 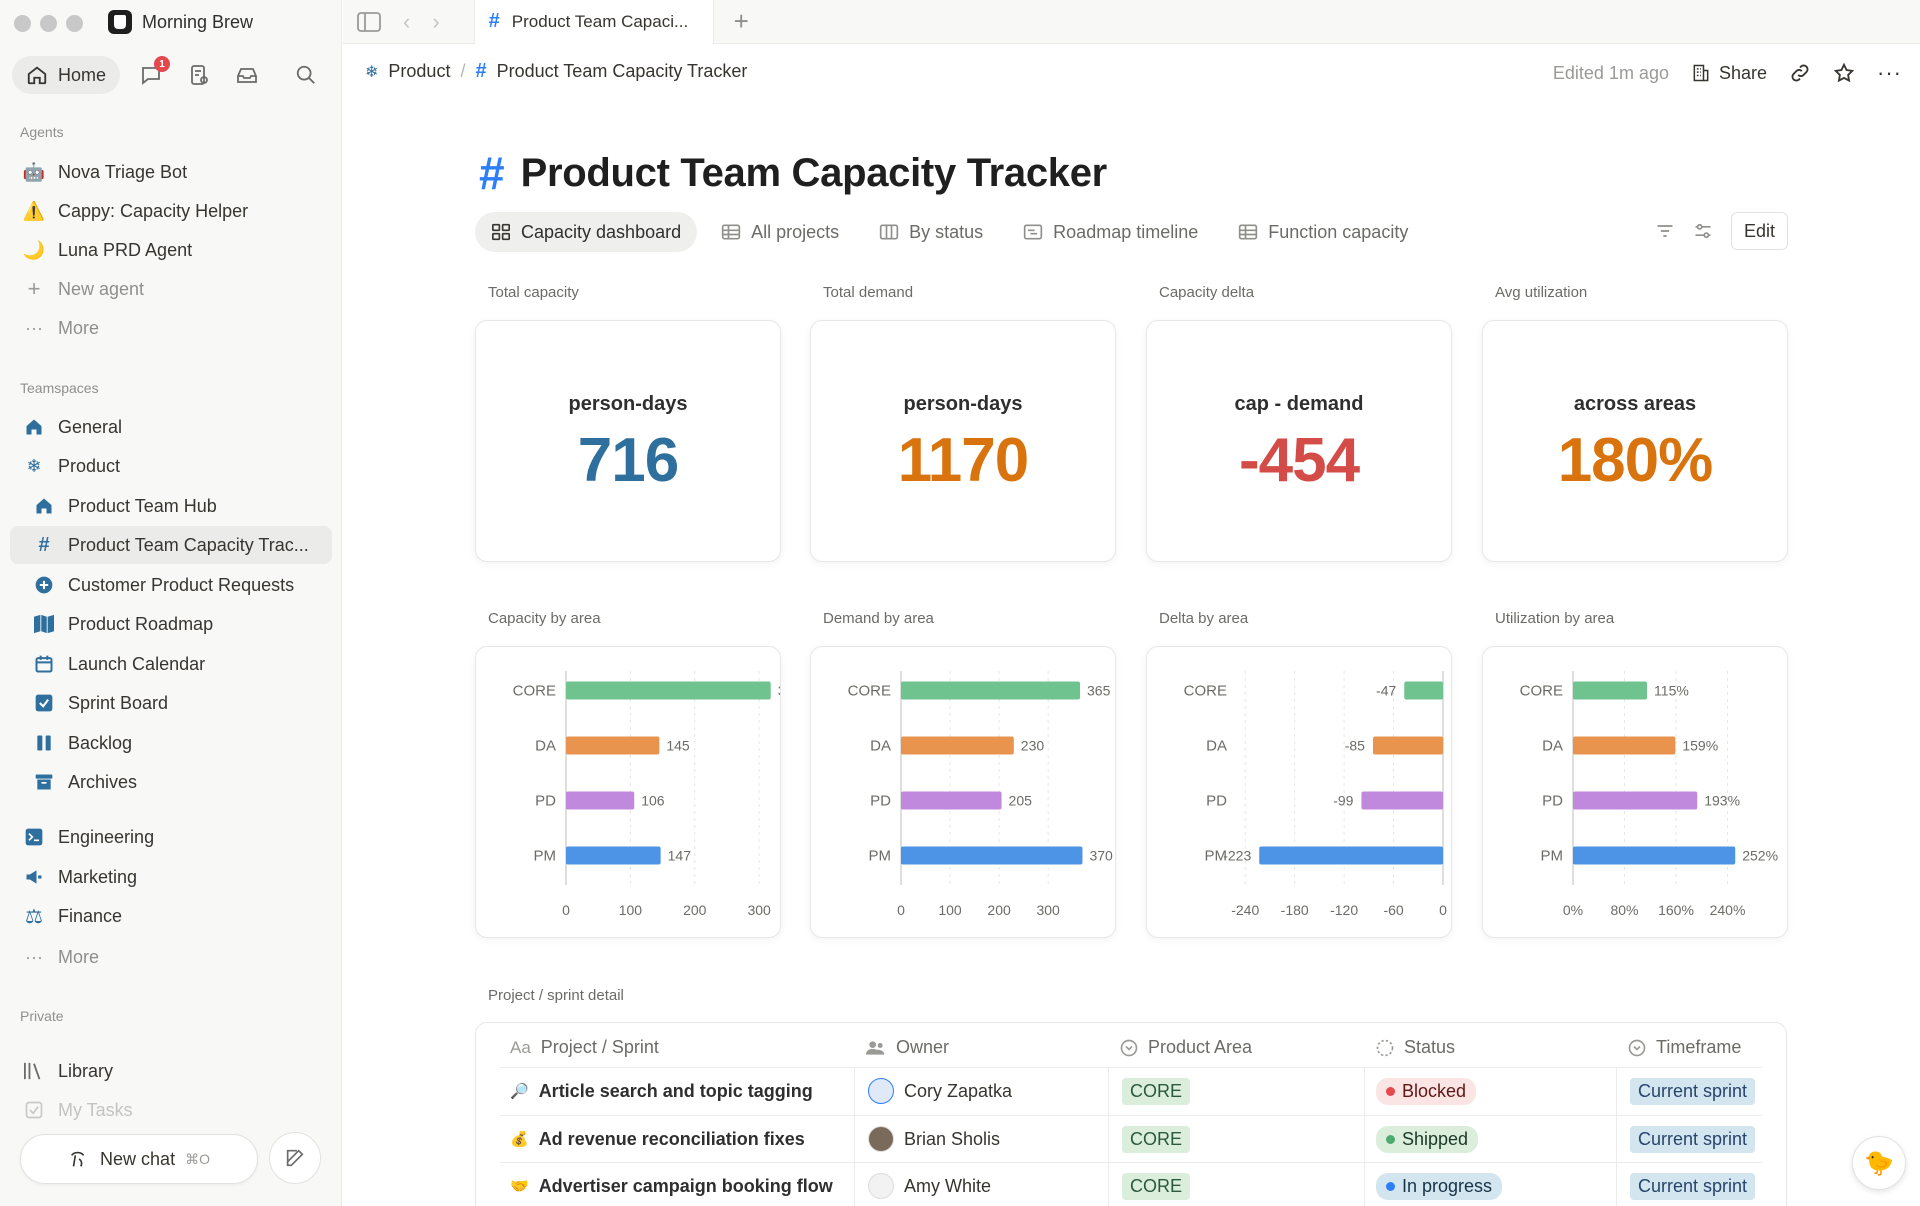 What do you see at coordinates (1635, 441) in the screenshot?
I see `stat-card-avg-utilization: across areas 180%` at bounding box center [1635, 441].